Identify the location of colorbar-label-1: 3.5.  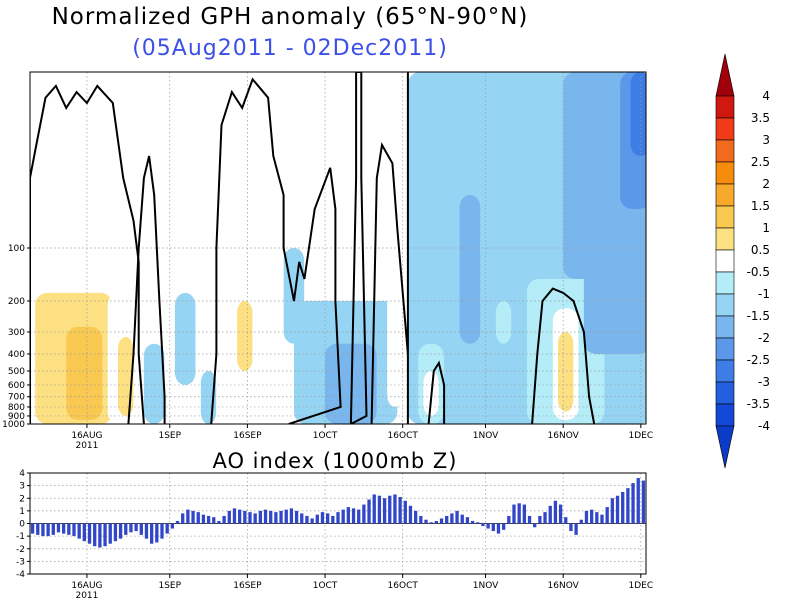
(760, 118).